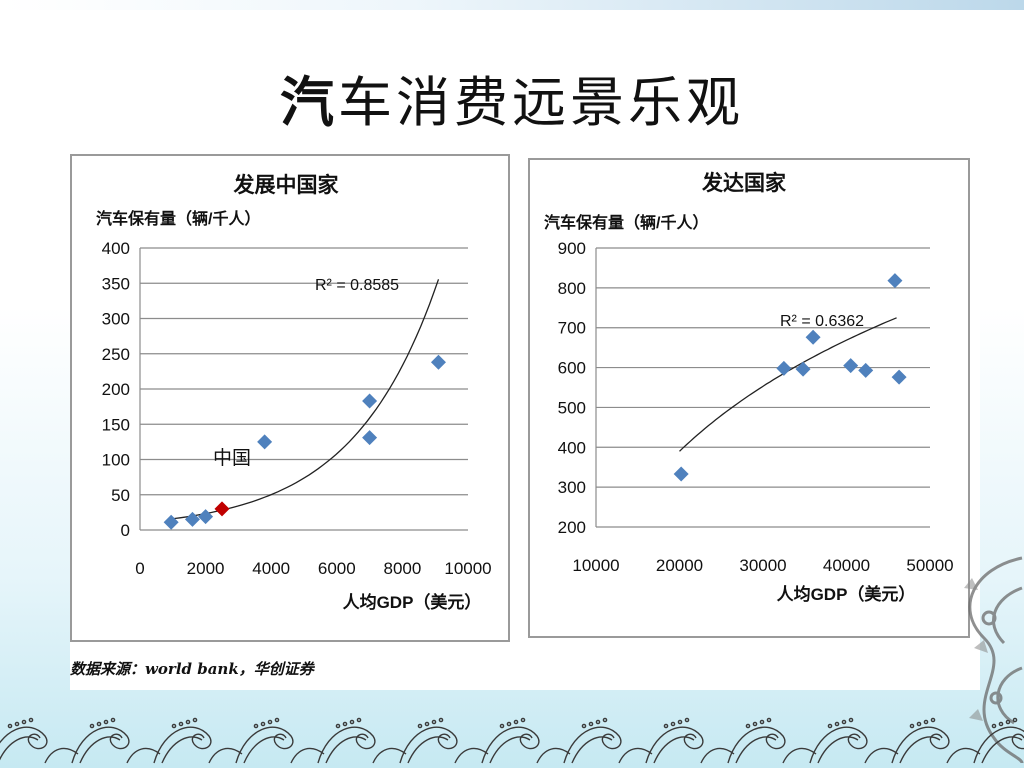 The width and height of the screenshot is (1024, 768). Describe the element at coordinates (125, 530) in the screenshot. I see `y-tick-label: 0` at that location.